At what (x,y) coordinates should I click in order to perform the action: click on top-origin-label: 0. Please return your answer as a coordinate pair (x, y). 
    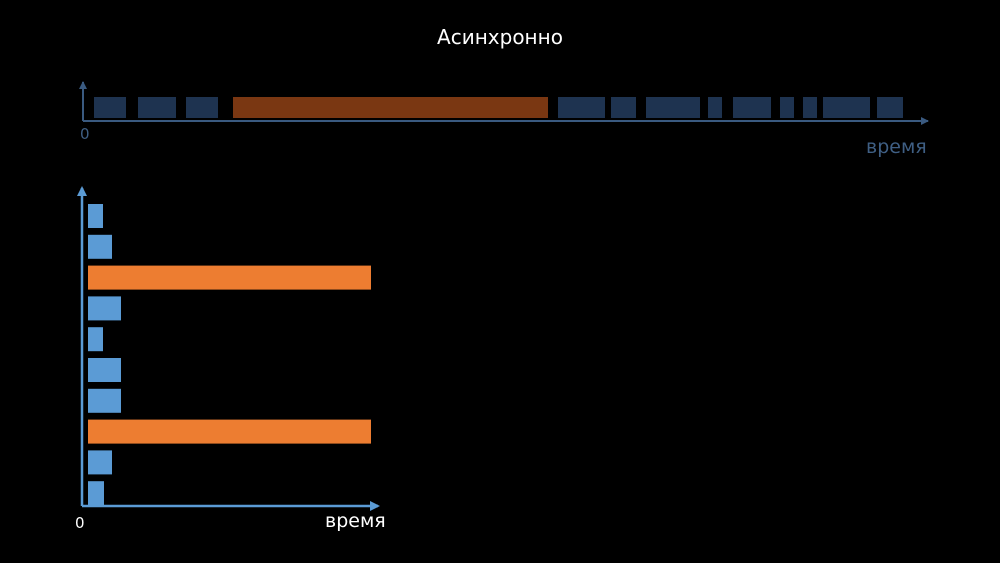
    Looking at the image, I should click on (85, 134).